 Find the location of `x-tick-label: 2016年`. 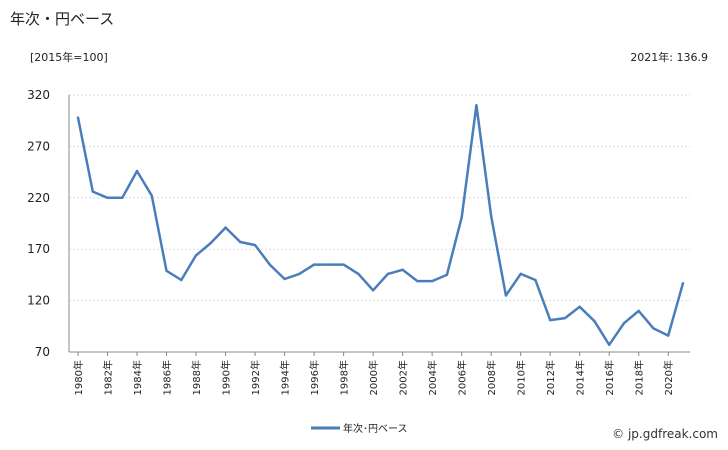

x-tick-label: 2016年 is located at coordinates (609, 377).